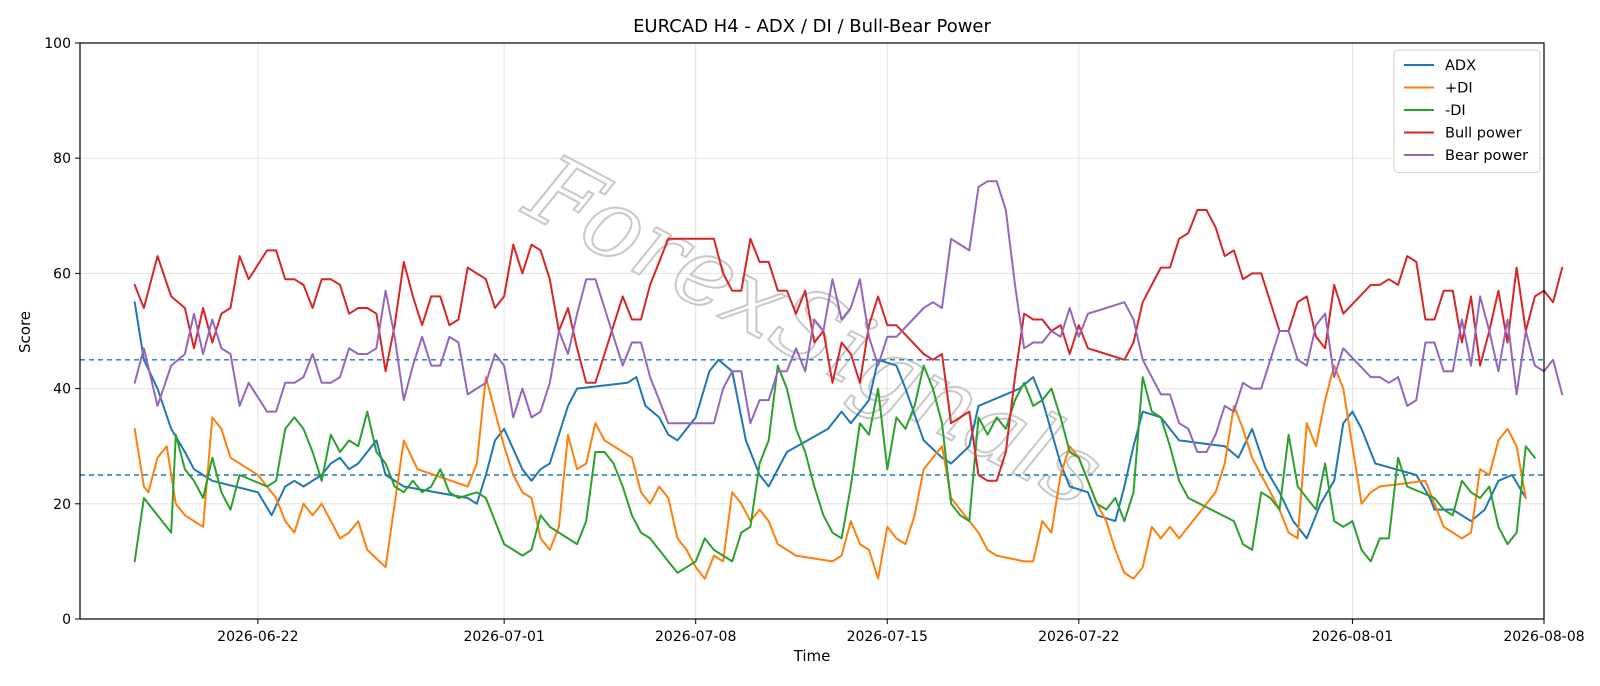 The height and width of the screenshot is (686, 1600). What do you see at coordinates (1483, 134) in the screenshot?
I see `legend-label: Bull power` at bounding box center [1483, 134].